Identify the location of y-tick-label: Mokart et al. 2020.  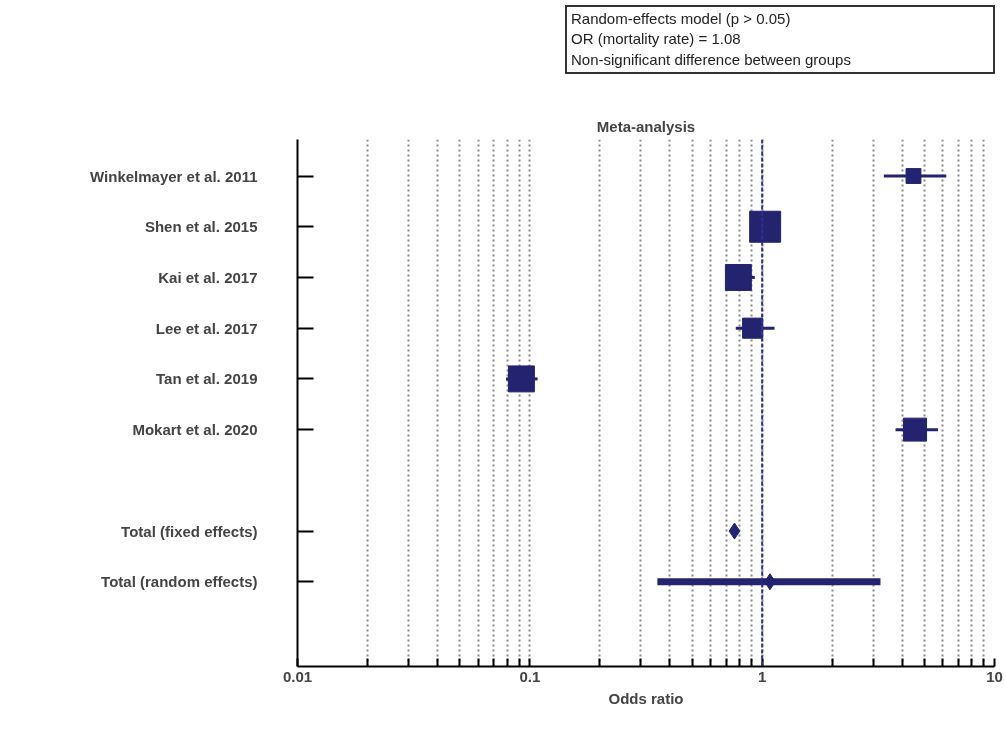
(195, 429).